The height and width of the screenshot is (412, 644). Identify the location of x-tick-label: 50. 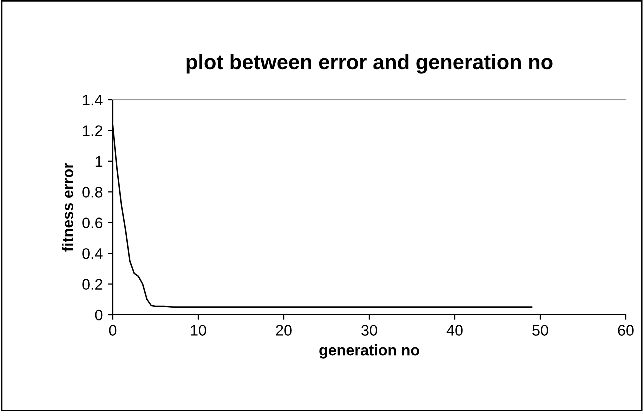
(540, 330).